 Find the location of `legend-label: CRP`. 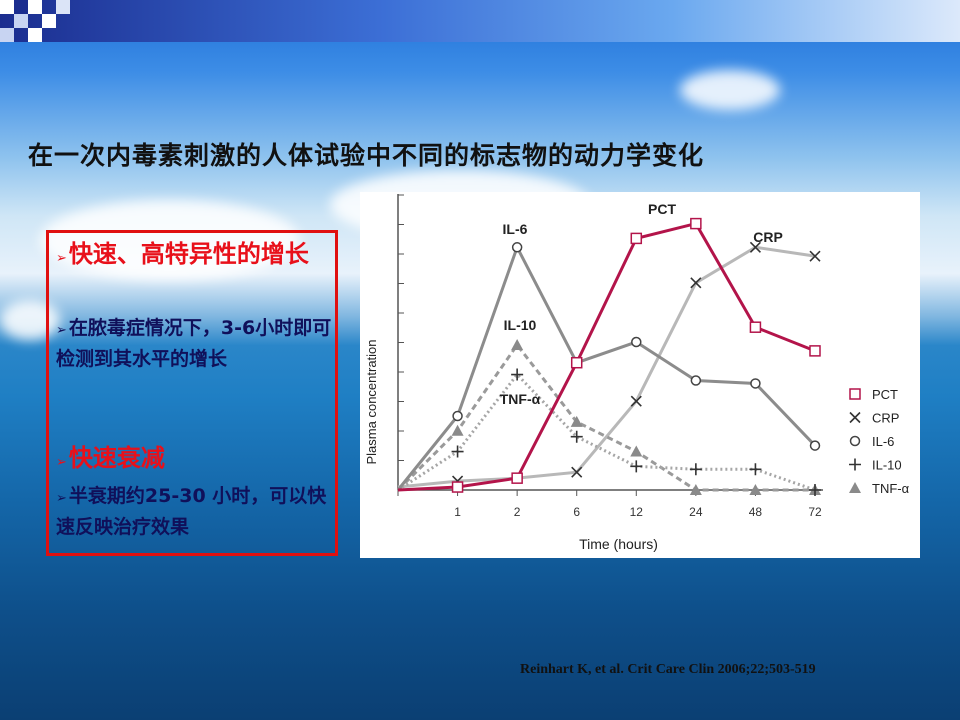

legend-label: CRP is located at coordinates (885, 418).